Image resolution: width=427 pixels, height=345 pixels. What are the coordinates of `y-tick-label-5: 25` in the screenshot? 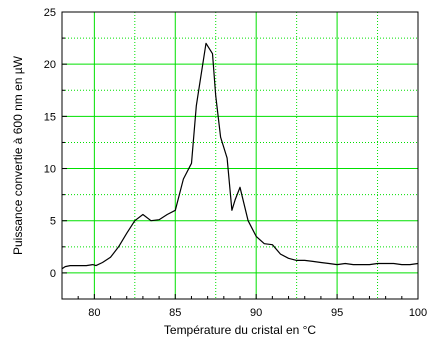 It's located at (50, 13).